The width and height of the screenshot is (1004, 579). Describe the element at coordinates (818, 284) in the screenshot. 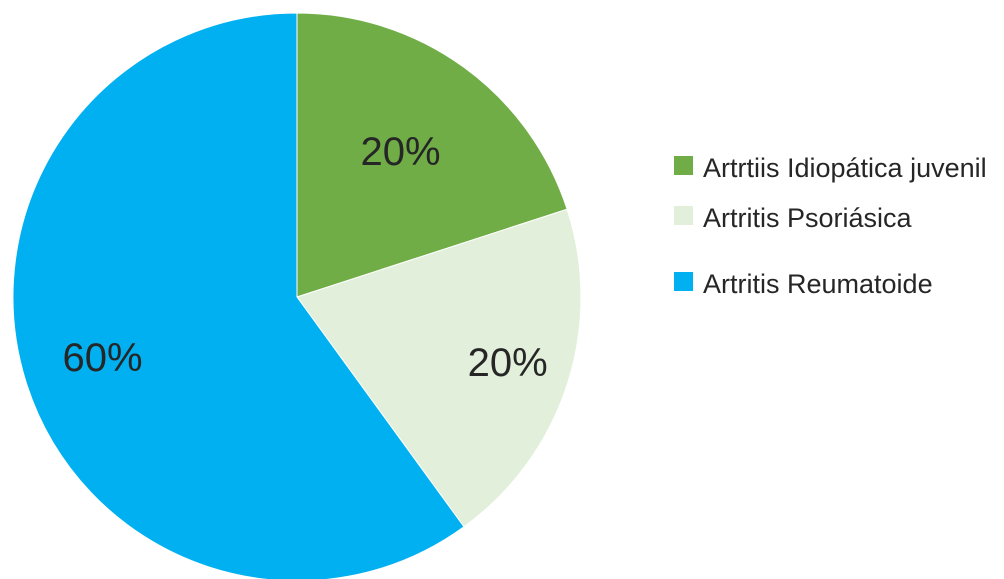

I see `legend-label: Artritis Reumatoide` at that location.